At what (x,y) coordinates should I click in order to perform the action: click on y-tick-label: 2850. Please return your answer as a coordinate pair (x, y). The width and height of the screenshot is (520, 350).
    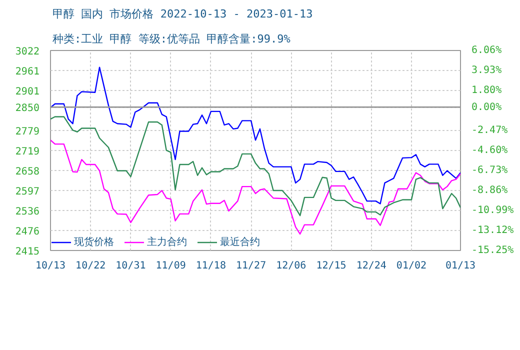
    Looking at the image, I should click on (27, 108).